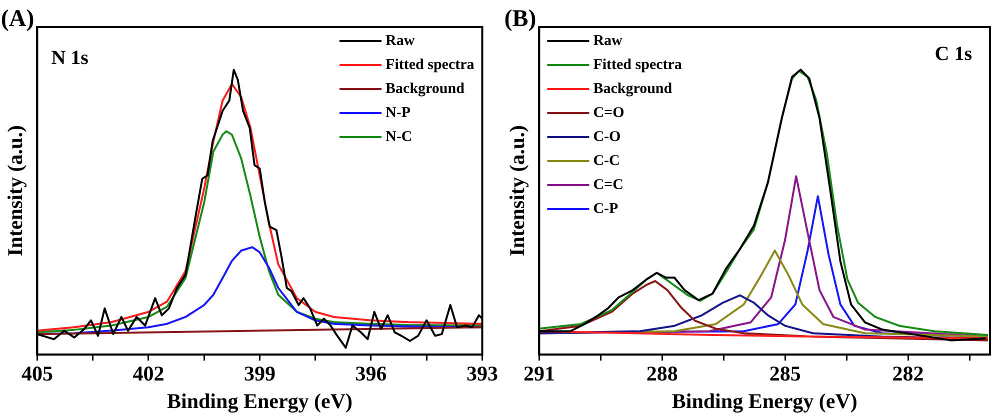 The height and width of the screenshot is (417, 992). What do you see at coordinates (399, 136) in the screenshot?
I see `legend-label: N-C` at bounding box center [399, 136].